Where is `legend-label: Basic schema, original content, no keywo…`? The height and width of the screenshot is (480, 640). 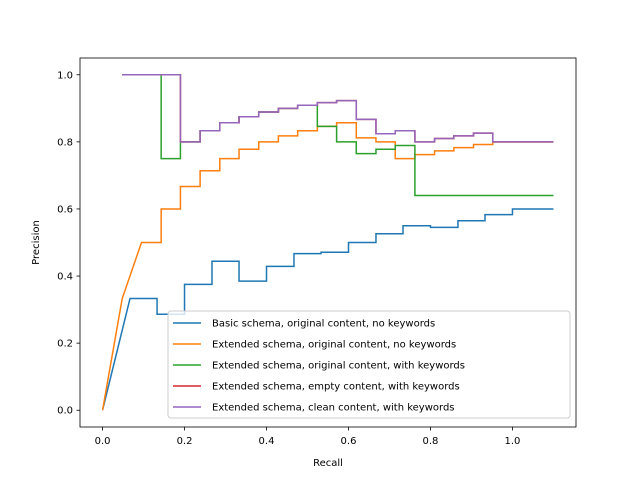
legend-label: Basic schema, original content, no keywo… is located at coordinates (323, 324).